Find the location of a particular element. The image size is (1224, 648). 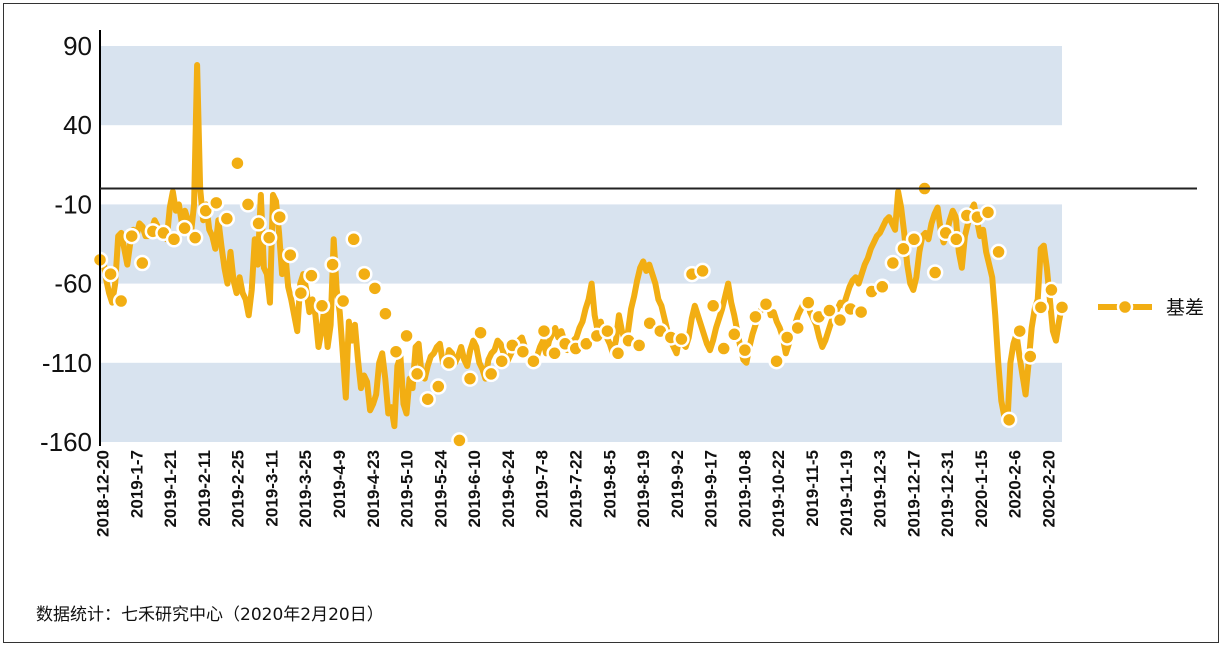

x-tick-label: 2019-2-25 is located at coordinates (238, 489).